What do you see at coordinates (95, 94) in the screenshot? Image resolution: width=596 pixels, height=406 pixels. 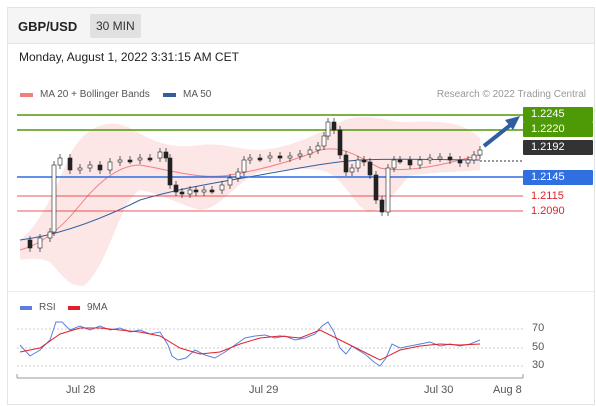 I see `legend-ma20-label: MA 20 + Bollinger Bands` at bounding box center [95, 94].